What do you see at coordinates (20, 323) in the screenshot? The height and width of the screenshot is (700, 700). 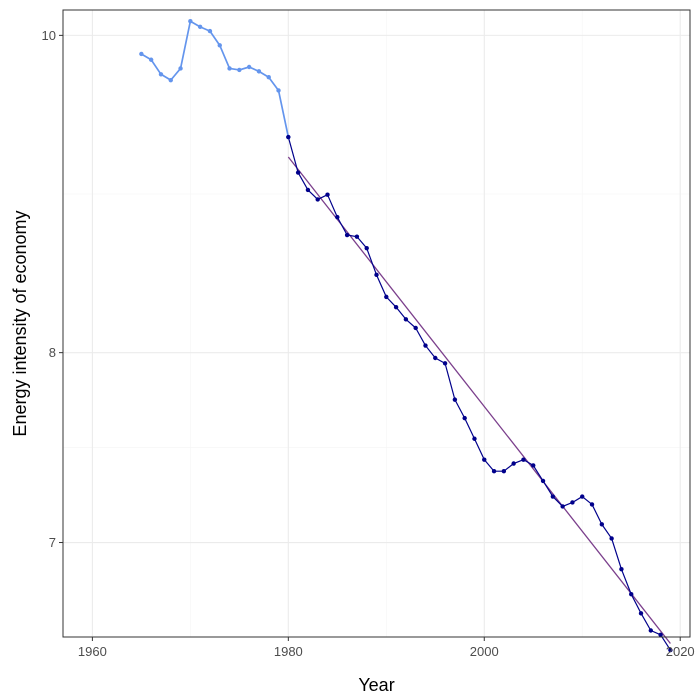 I see `y-axis-title: Energy intensity of economy` at bounding box center [20, 323].